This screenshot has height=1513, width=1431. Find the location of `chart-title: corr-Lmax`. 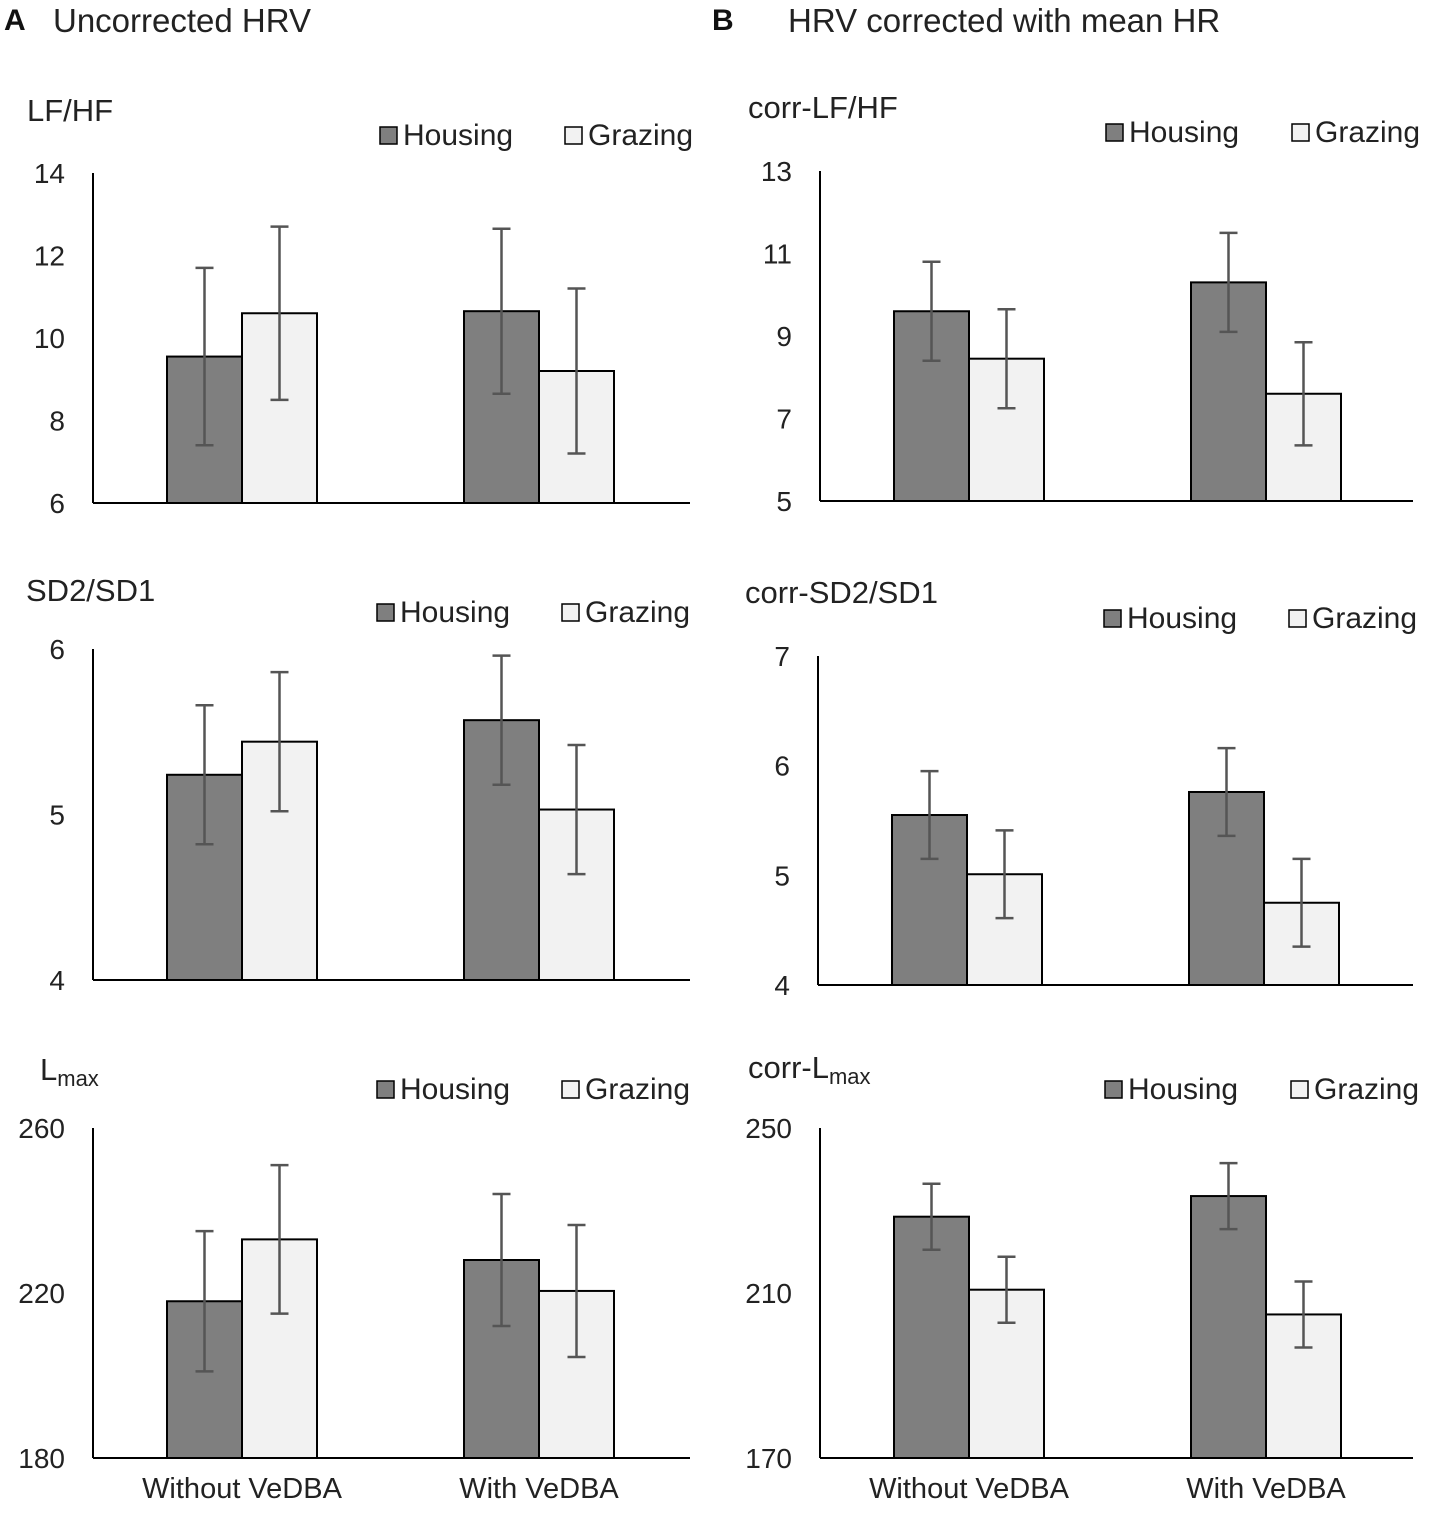

chart-title: corr-Lmax is located at coordinates (809, 1069).